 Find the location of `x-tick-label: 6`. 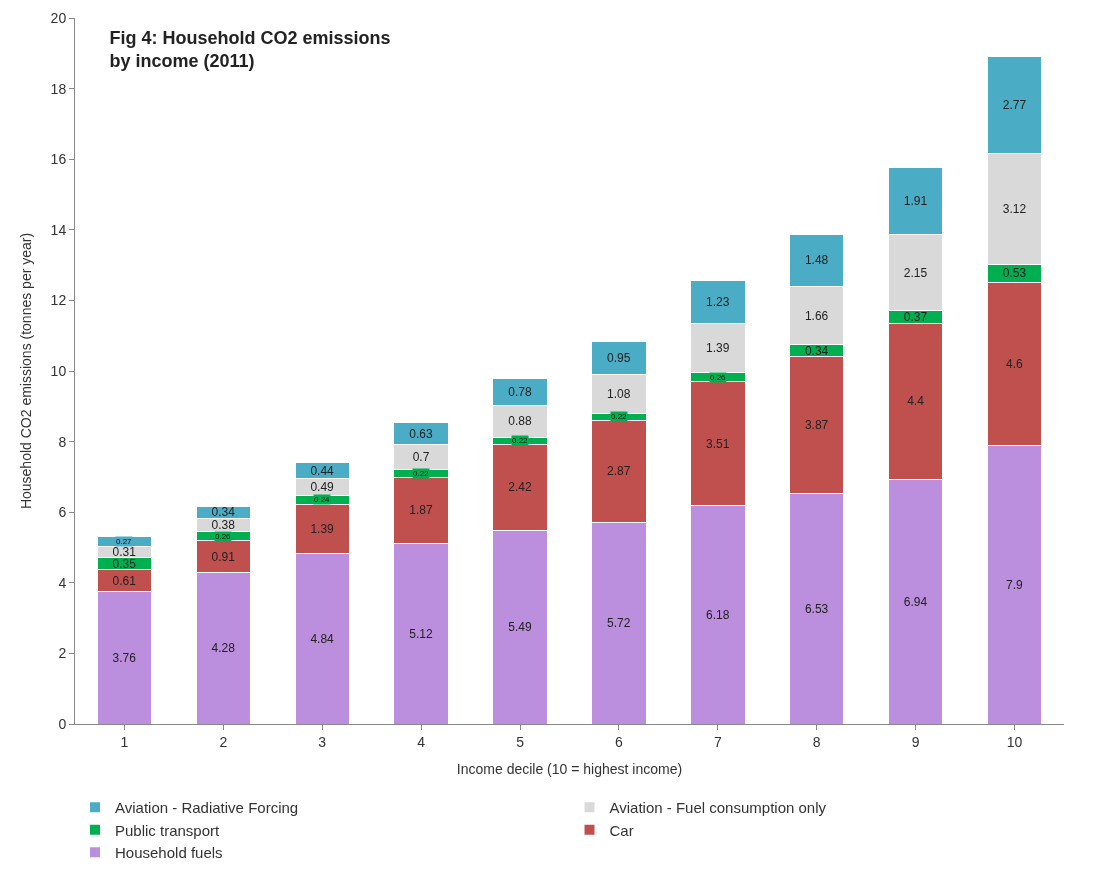

x-tick-label: 6 is located at coordinates (619, 741).